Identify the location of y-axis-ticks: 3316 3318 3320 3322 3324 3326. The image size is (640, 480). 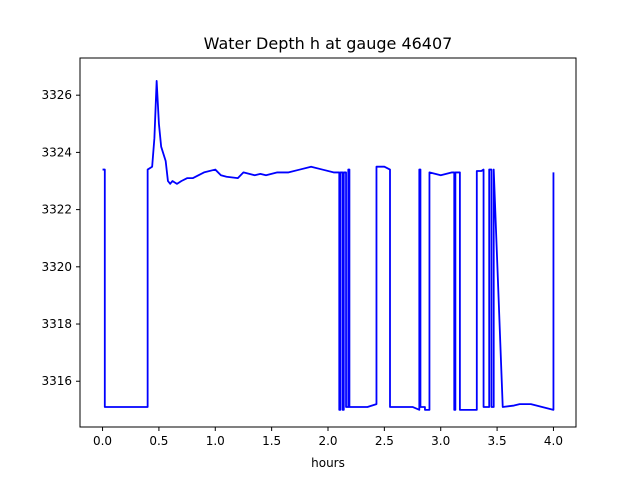
(60, 238).